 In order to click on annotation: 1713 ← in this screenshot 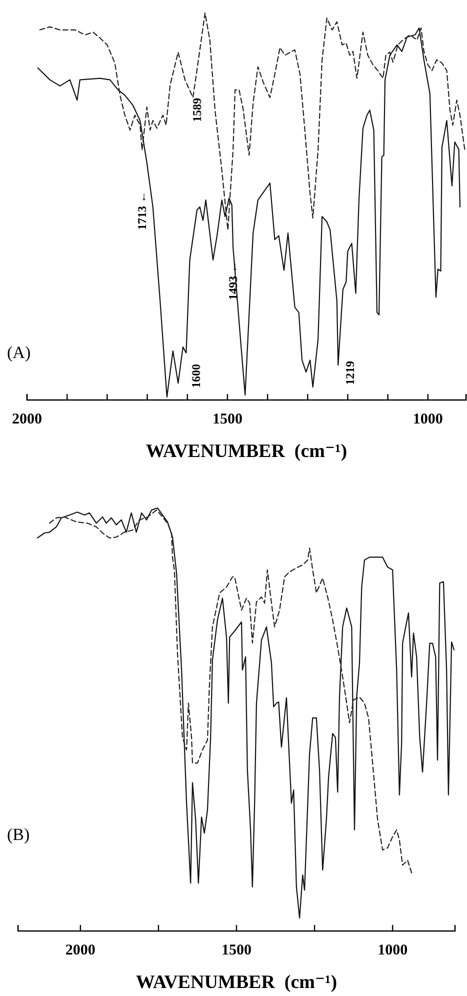, I will do `click(142, 210)`.